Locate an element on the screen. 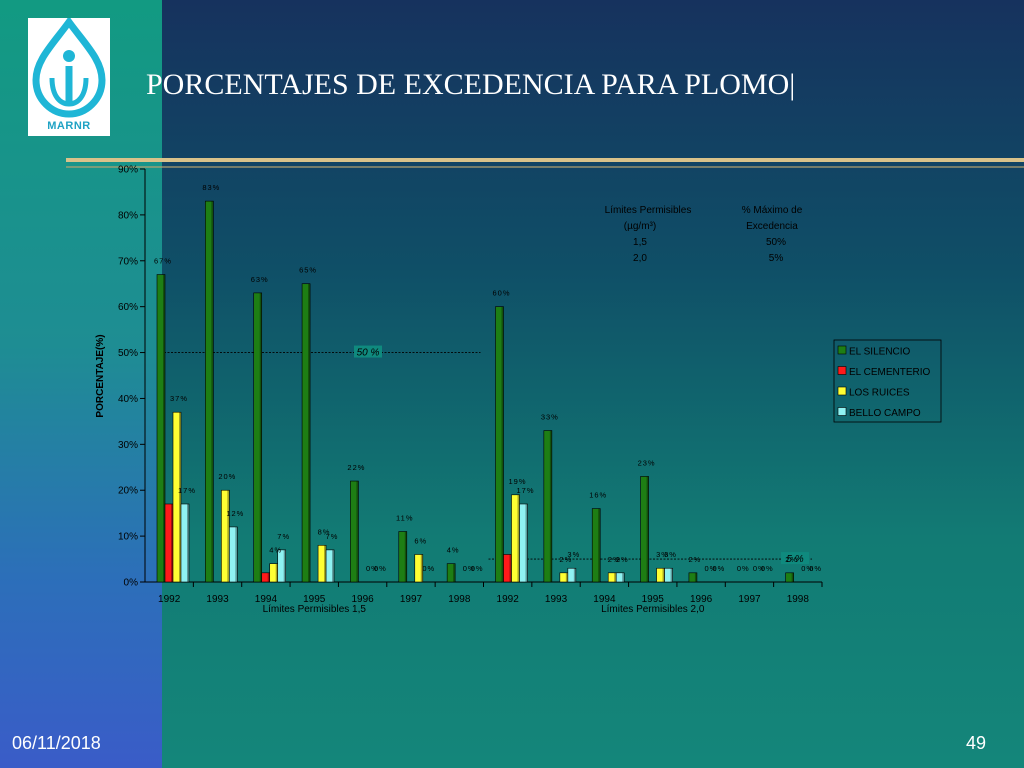 This screenshot has height=768, width=1024. legend-label-el-cementerio: EL CEMENTERIO is located at coordinates (890, 372).